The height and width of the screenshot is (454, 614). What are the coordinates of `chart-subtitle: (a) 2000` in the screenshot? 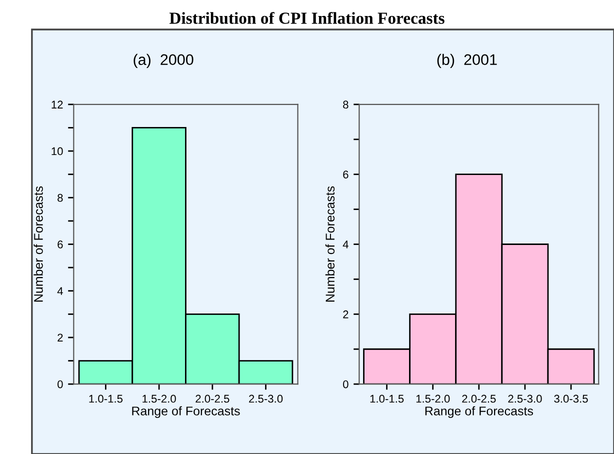 It's located at (164, 61).